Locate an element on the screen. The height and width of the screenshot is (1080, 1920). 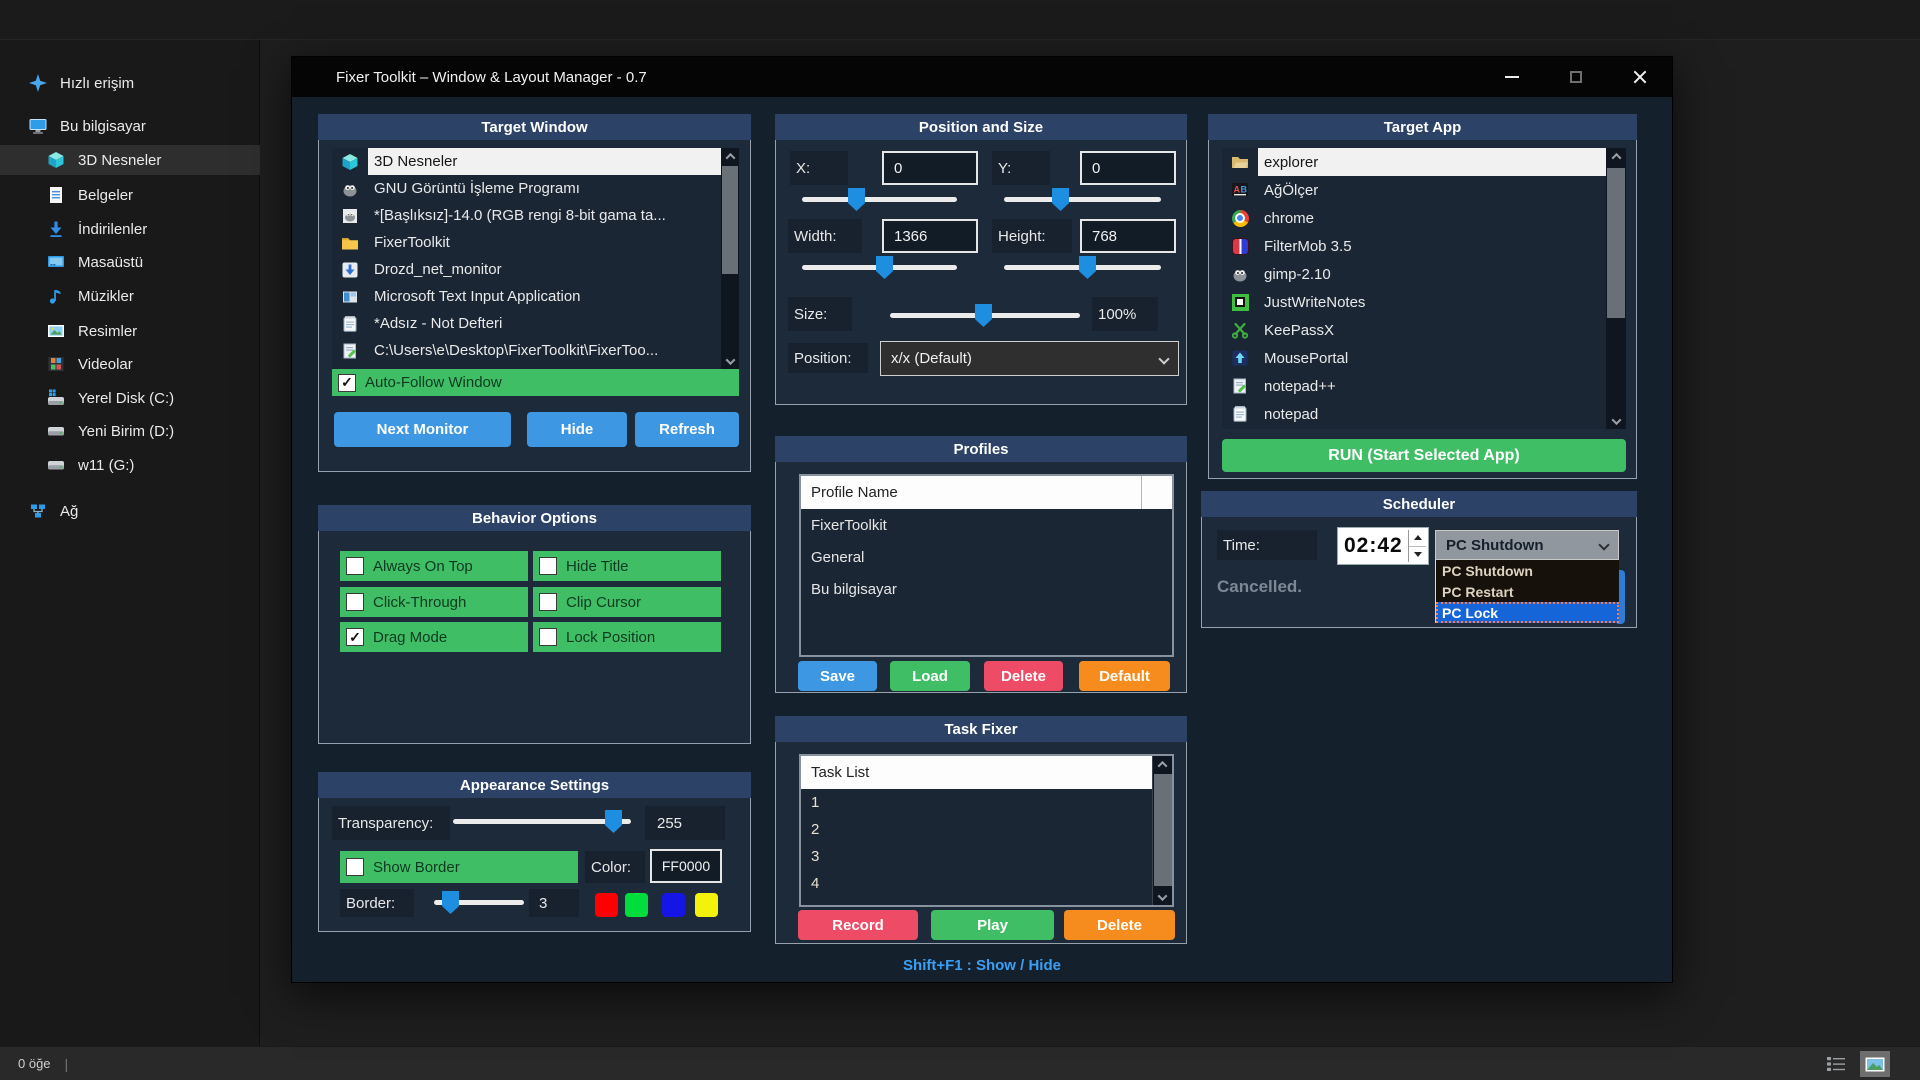
hide-button: Hide is located at coordinates (577, 429).